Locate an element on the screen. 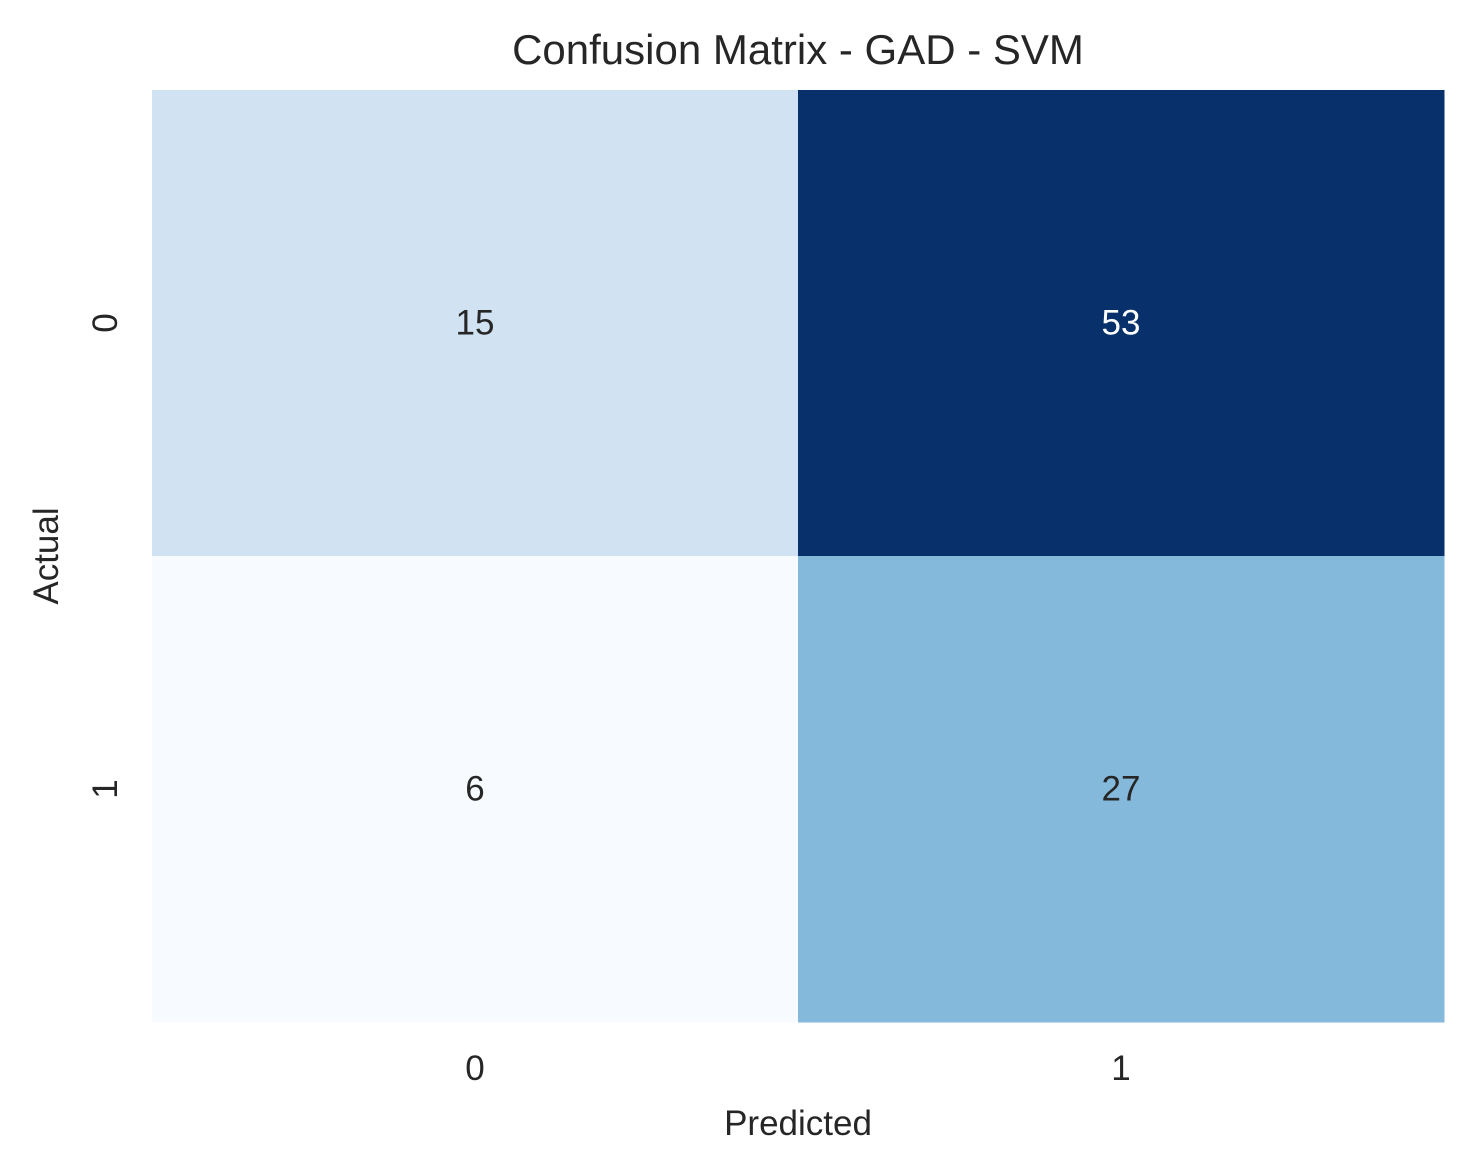 The height and width of the screenshot is (1174, 1474). y-axis-label: Actual is located at coordinates (46, 555).